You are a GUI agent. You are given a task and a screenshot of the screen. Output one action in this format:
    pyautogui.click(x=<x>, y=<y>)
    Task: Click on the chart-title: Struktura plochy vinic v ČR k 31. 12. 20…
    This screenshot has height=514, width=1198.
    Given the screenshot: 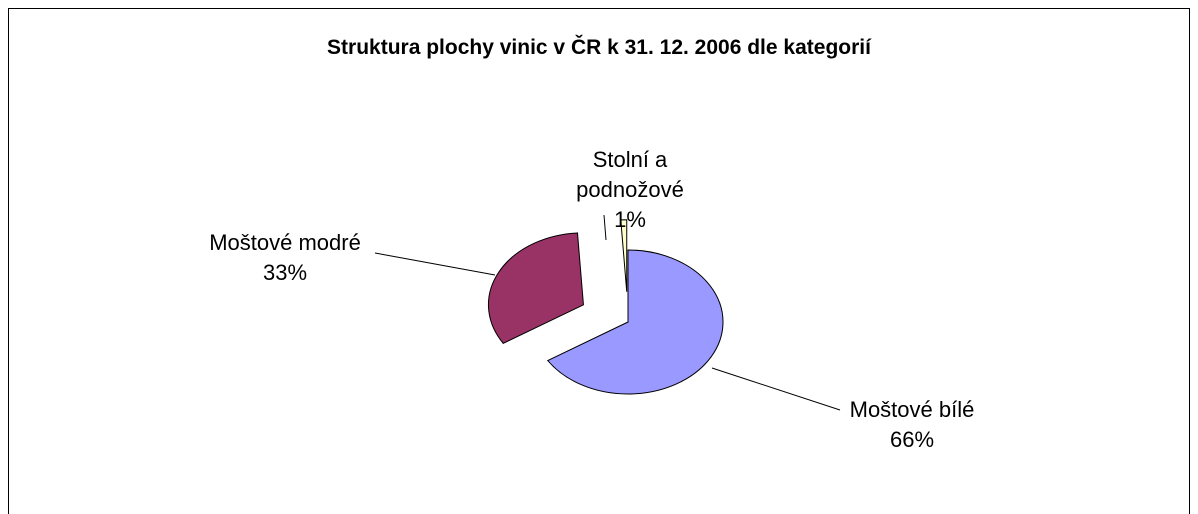 What is the action you would take?
    pyautogui.click(x=599, y=47)
    